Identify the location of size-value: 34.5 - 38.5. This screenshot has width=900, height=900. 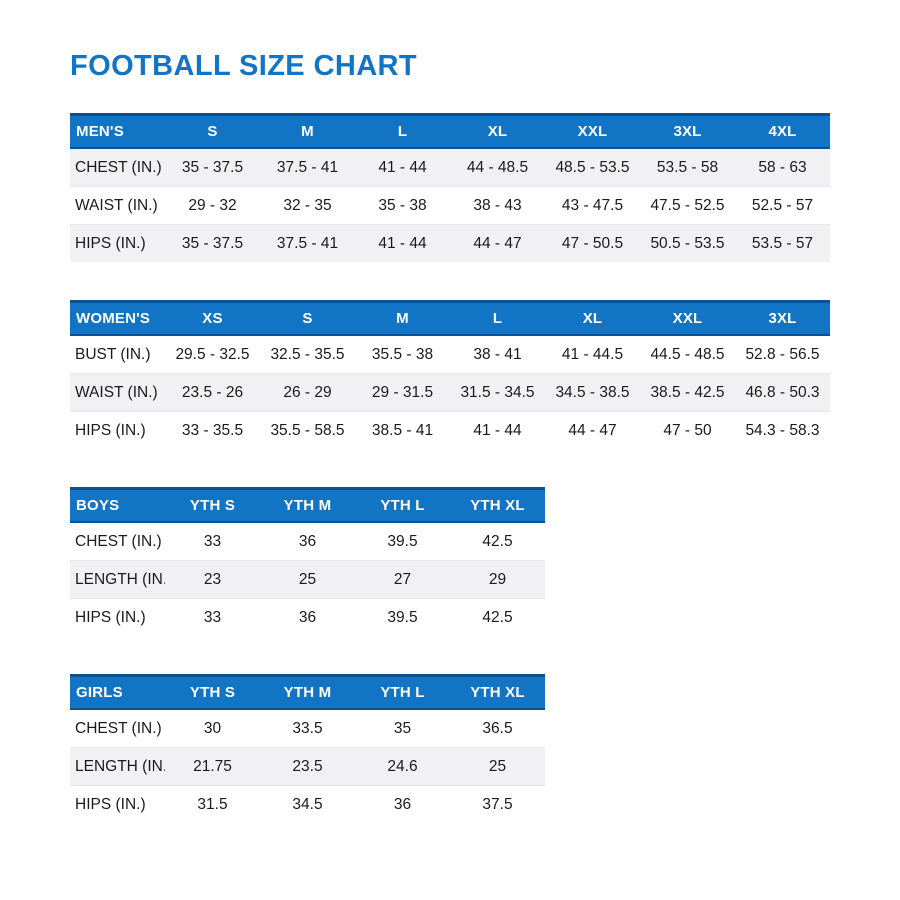
(592, 392).